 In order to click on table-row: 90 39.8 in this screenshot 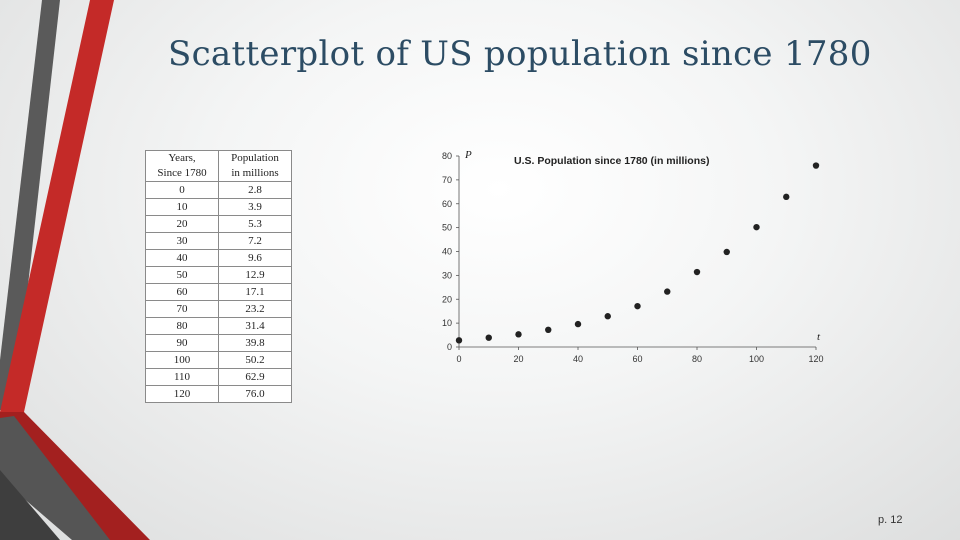, I will do `click(218, 343)`.